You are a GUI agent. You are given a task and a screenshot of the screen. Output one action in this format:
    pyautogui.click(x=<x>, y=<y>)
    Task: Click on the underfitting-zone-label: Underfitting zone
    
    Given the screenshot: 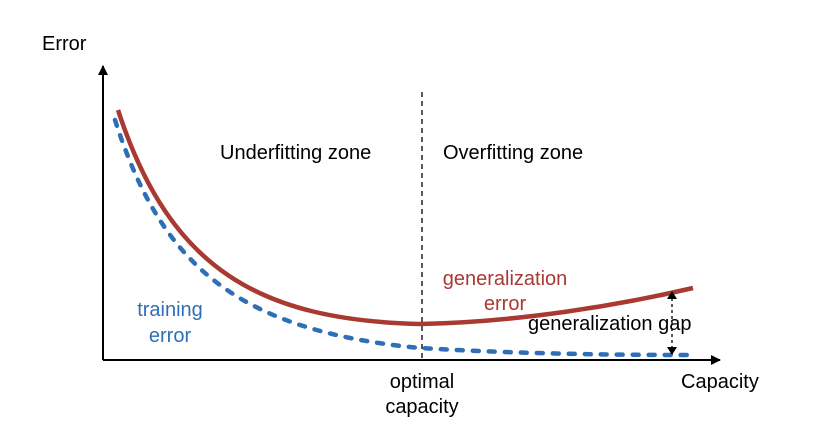 What is the action you would take?
    pyautogui.click(x=295, y=153)
    